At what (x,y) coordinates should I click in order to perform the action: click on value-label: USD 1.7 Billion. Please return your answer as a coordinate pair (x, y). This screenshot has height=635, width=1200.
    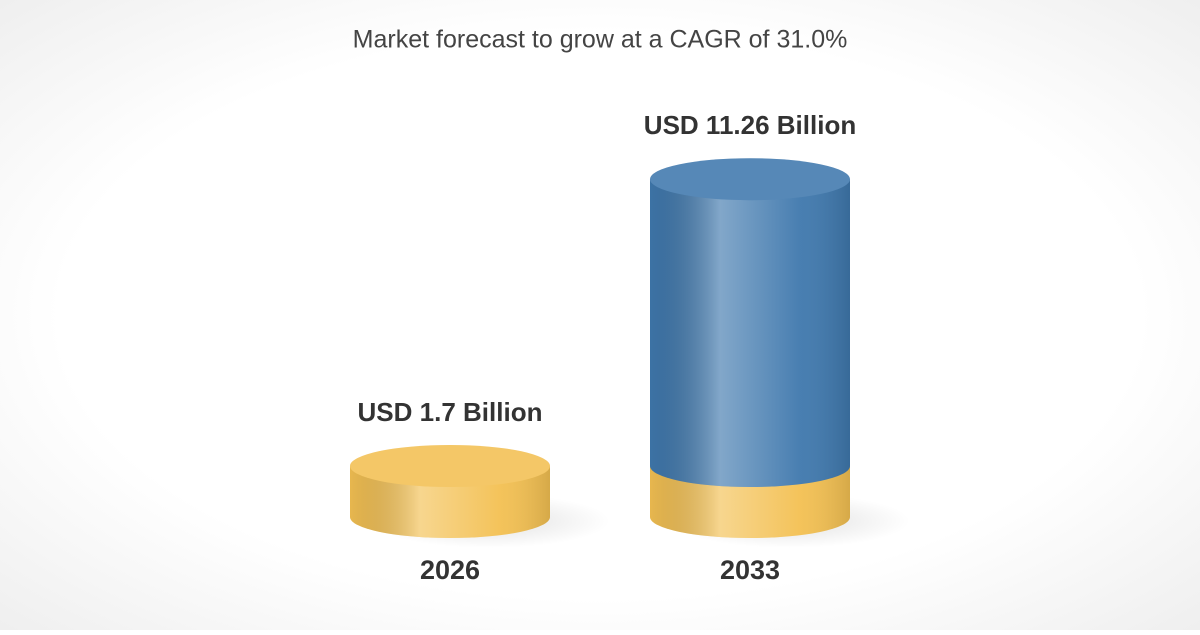
    Looking at the image, I should click on (450, 412).